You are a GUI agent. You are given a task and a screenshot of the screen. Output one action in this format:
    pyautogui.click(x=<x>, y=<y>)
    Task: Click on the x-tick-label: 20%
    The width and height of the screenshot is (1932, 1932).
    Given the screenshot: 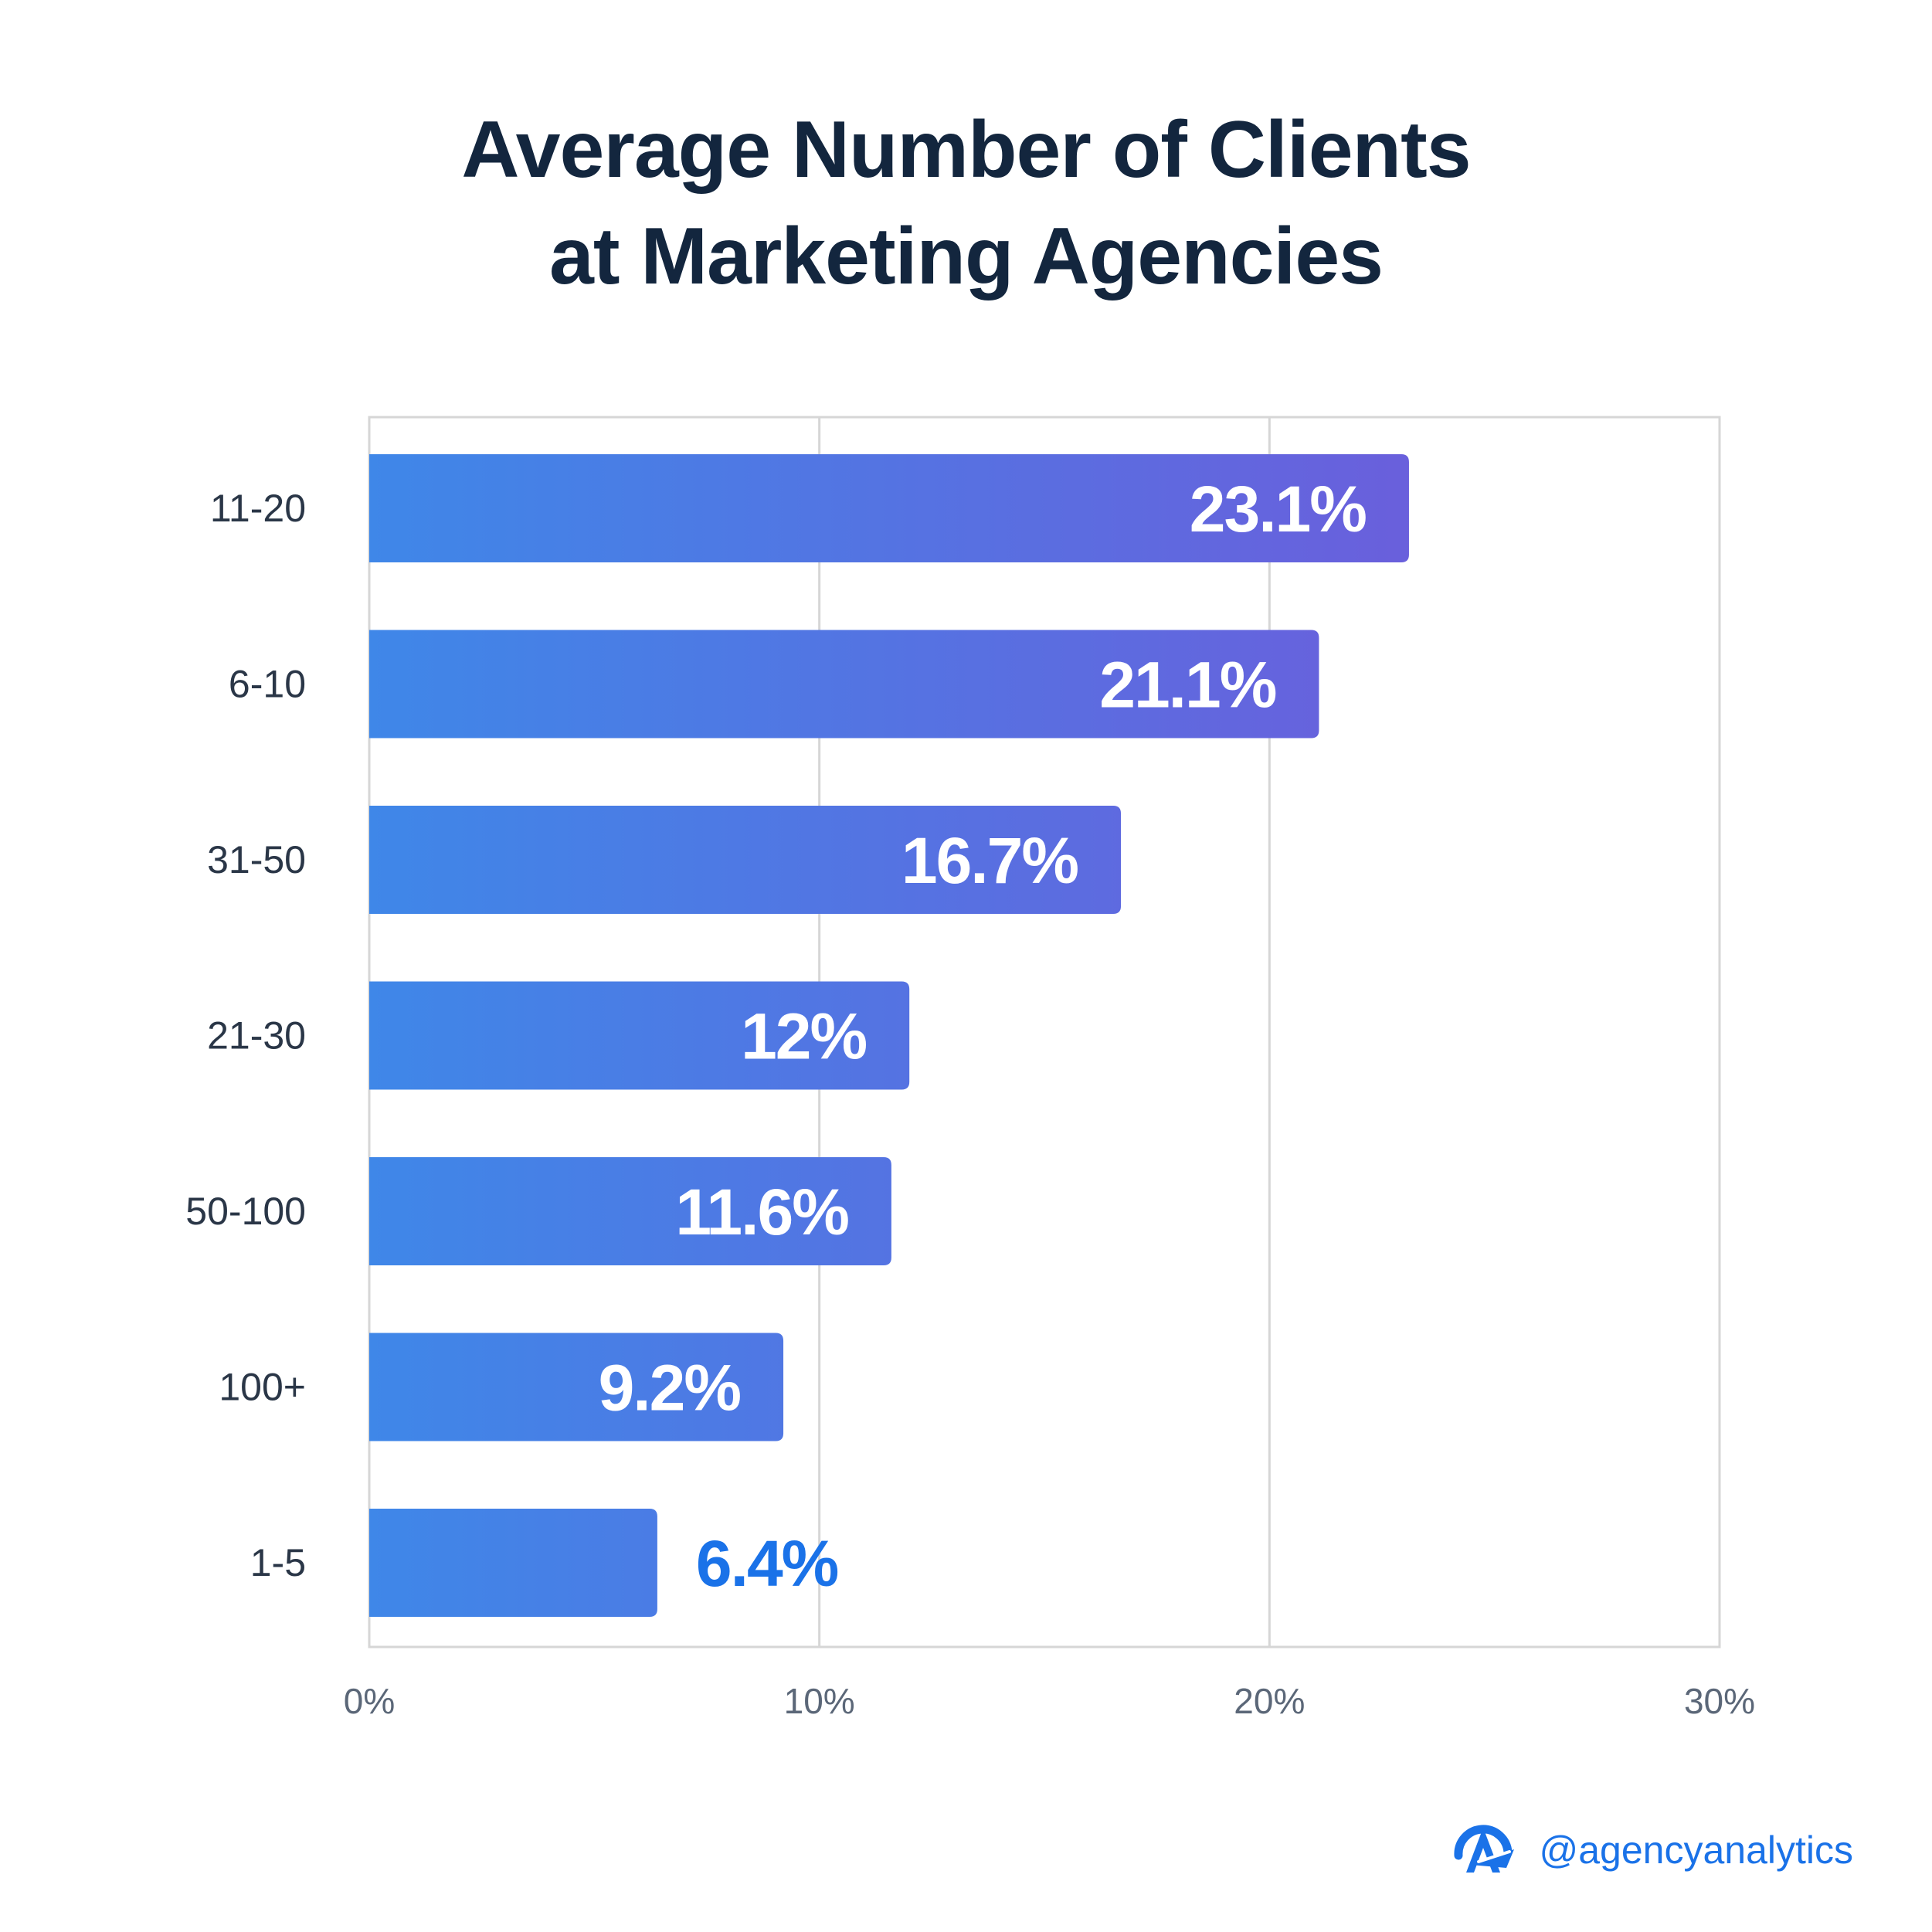 What is the action you would take?
    pyautogui.click(x=1270, y=1701)
    